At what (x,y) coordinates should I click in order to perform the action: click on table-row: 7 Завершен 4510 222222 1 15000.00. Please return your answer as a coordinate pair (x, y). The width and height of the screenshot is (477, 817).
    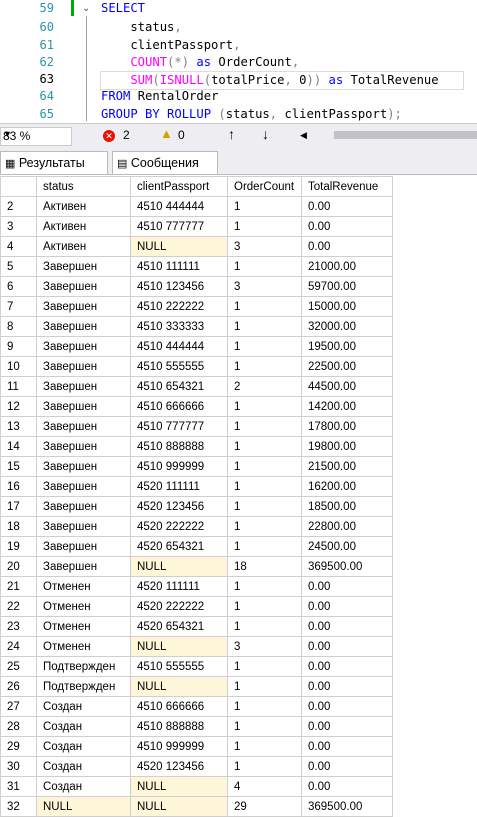
    Looking at the image, I should click on (196, 306).